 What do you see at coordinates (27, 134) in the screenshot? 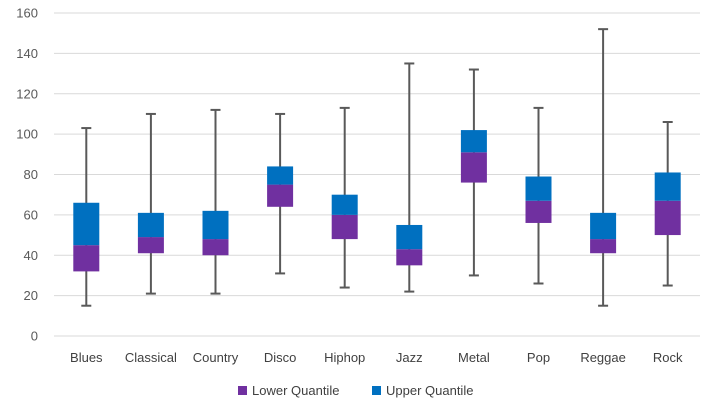
I see `y-tick-label: 100` at bounding box center [27, 134].